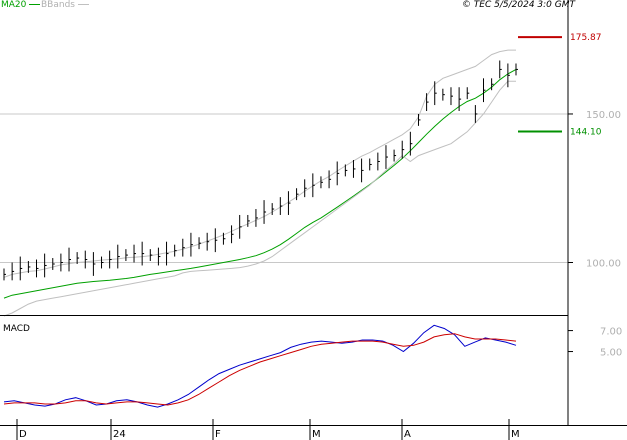 This screenshot has width=627, height=440. I want to click on legend-ma20-label: MA20, so click(14, 5).